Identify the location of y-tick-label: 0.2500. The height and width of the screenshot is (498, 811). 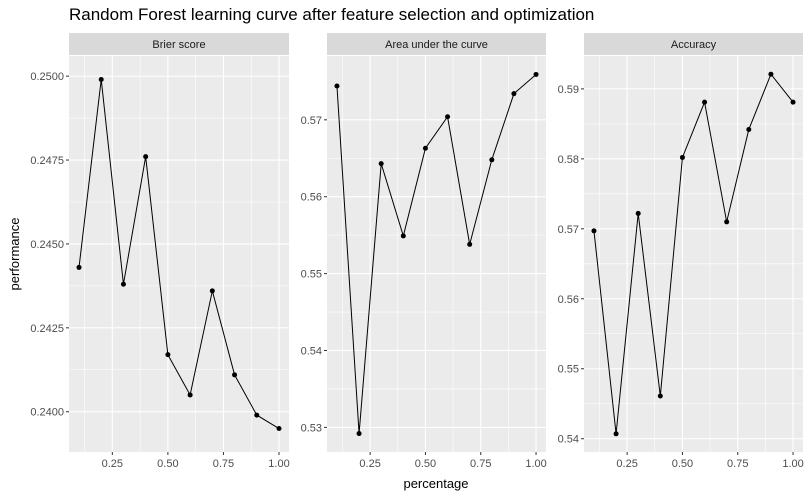
(47, 77).